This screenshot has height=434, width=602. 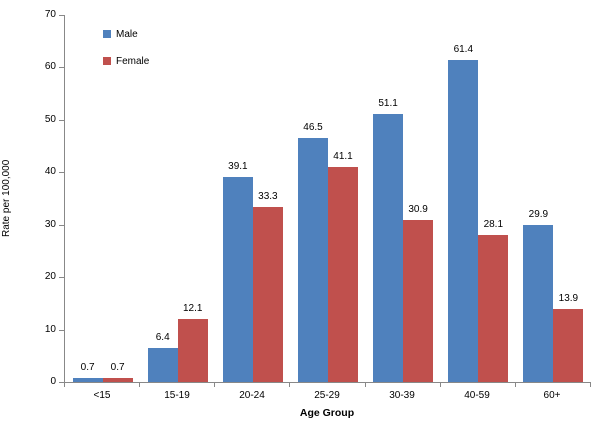 I want to click on data-label-female-30-39: 30.9, so click(x=418, y=209).